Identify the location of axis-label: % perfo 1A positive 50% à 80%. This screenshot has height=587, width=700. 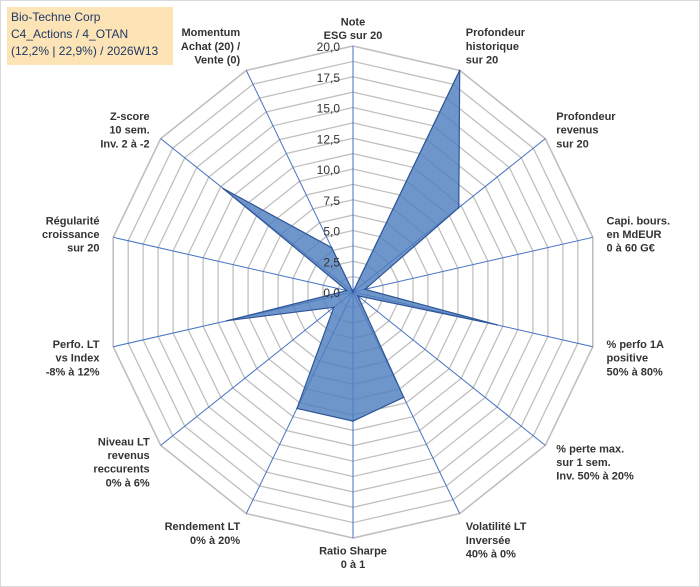
(636, 358).